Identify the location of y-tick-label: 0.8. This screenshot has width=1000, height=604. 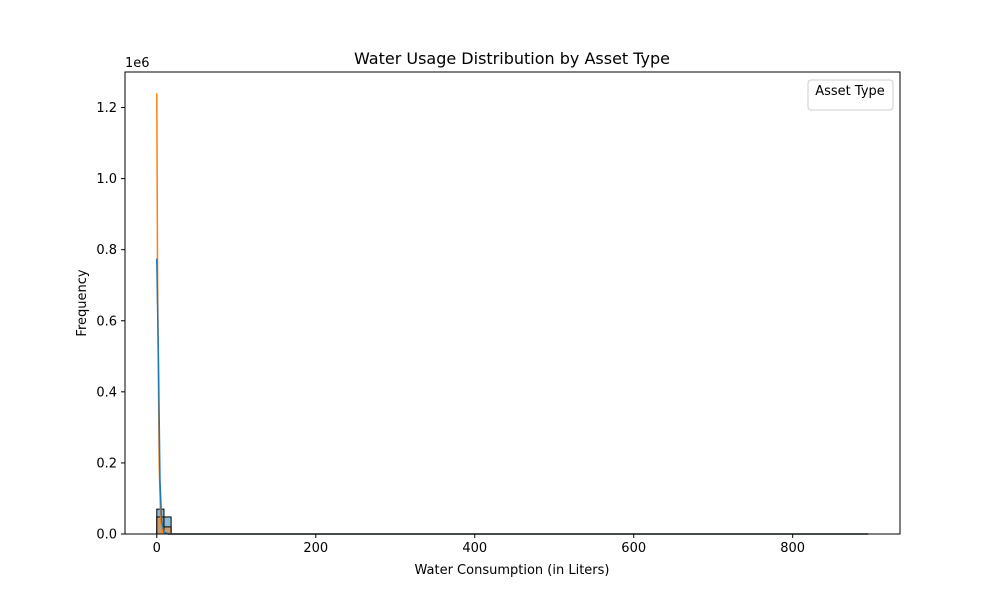
(106, 250).